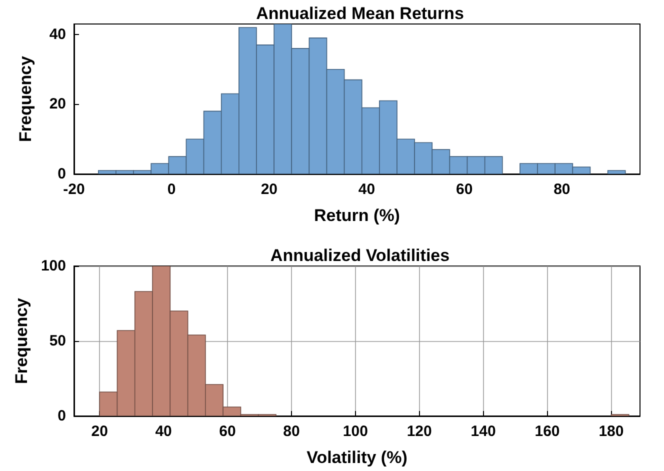 The height and width of the screenshot is (471, 664). What do you see at coordinates (360, 13) in the screenshot?
I see `chart-title: Annualized Mean Returns` at bounding box center [360, 13].